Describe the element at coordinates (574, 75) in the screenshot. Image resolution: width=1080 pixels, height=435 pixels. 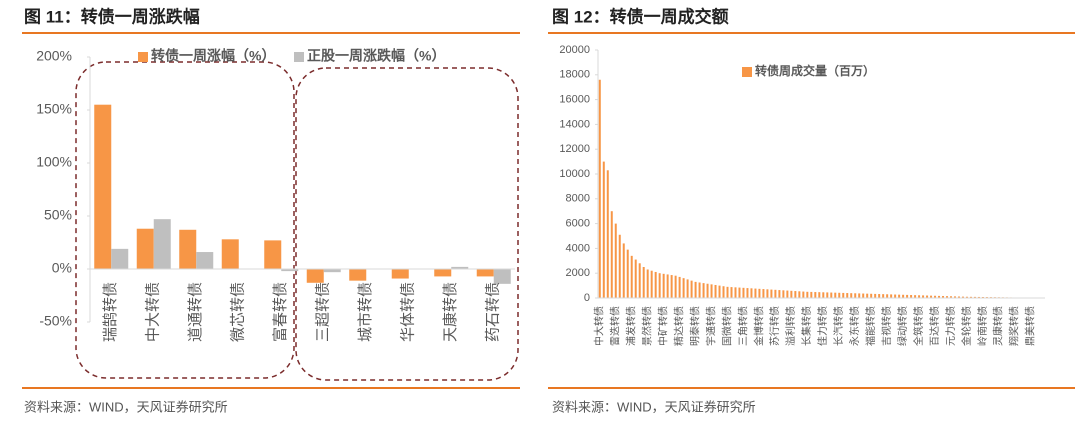
I see `y-tick-label: 18000` at that location.